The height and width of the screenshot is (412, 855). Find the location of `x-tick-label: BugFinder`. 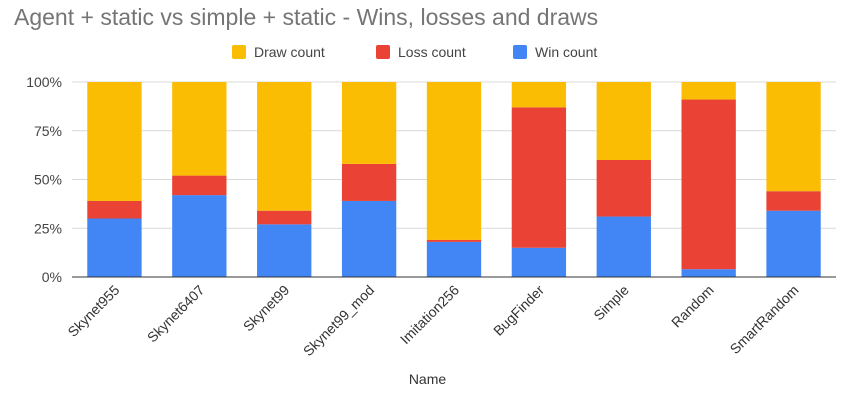

x-tick-label: BugFinder is located at coordinates (518, 310).